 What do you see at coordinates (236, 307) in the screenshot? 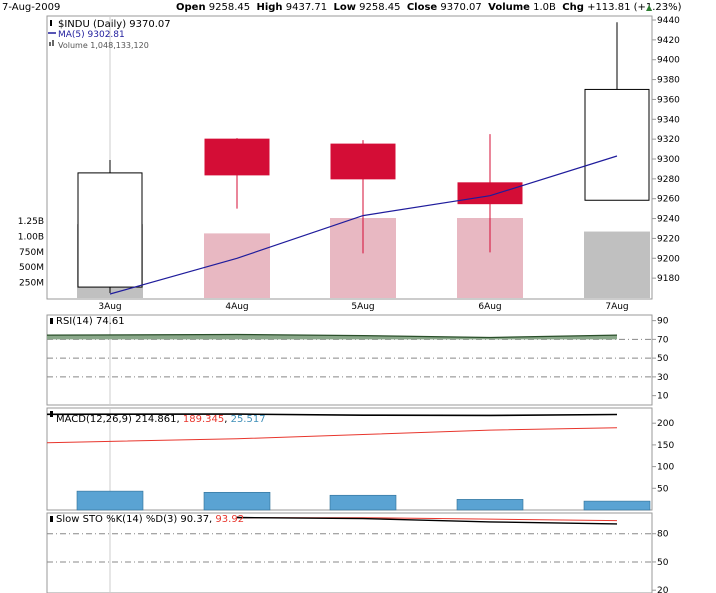
I see `date-axis-label: 4Aug` at bounding box center [236, 307].